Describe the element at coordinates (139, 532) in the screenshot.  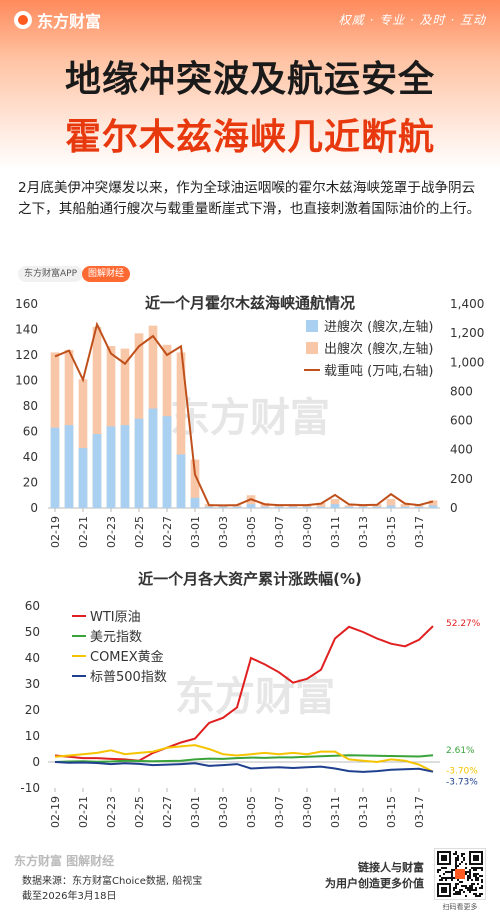
I see `x-tick-label: 02-25` at that location.